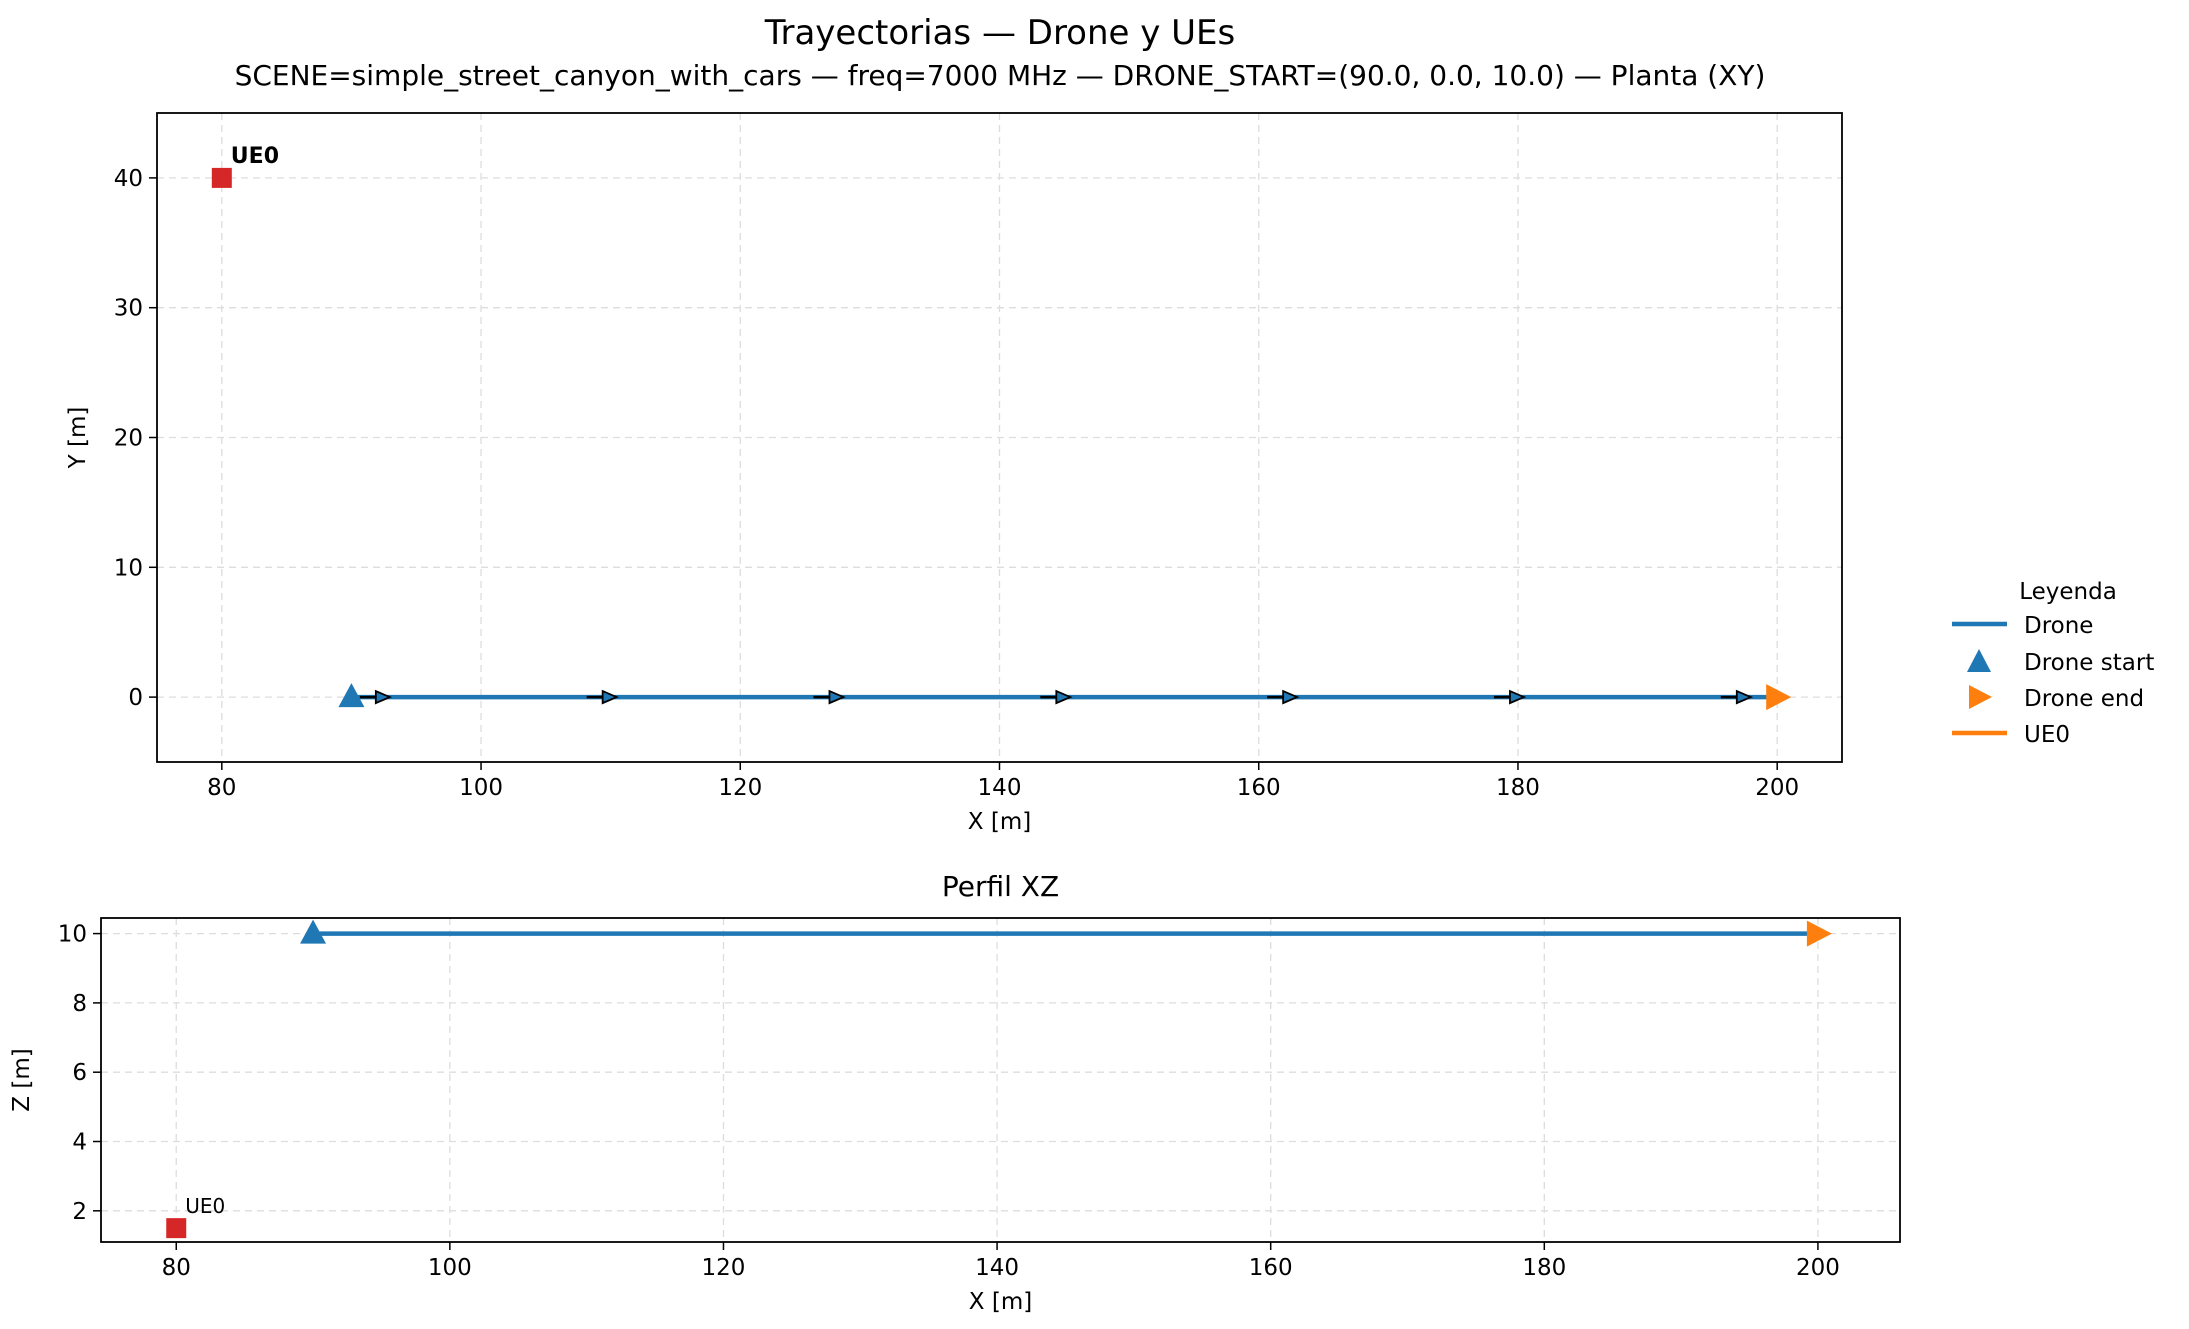 This screenshot has height=1329, width=2189. What do you see at coordinates (2068, 592) in the screenshot?
I see `legend-title: Leyenda` at bounding box center [2068, 592].